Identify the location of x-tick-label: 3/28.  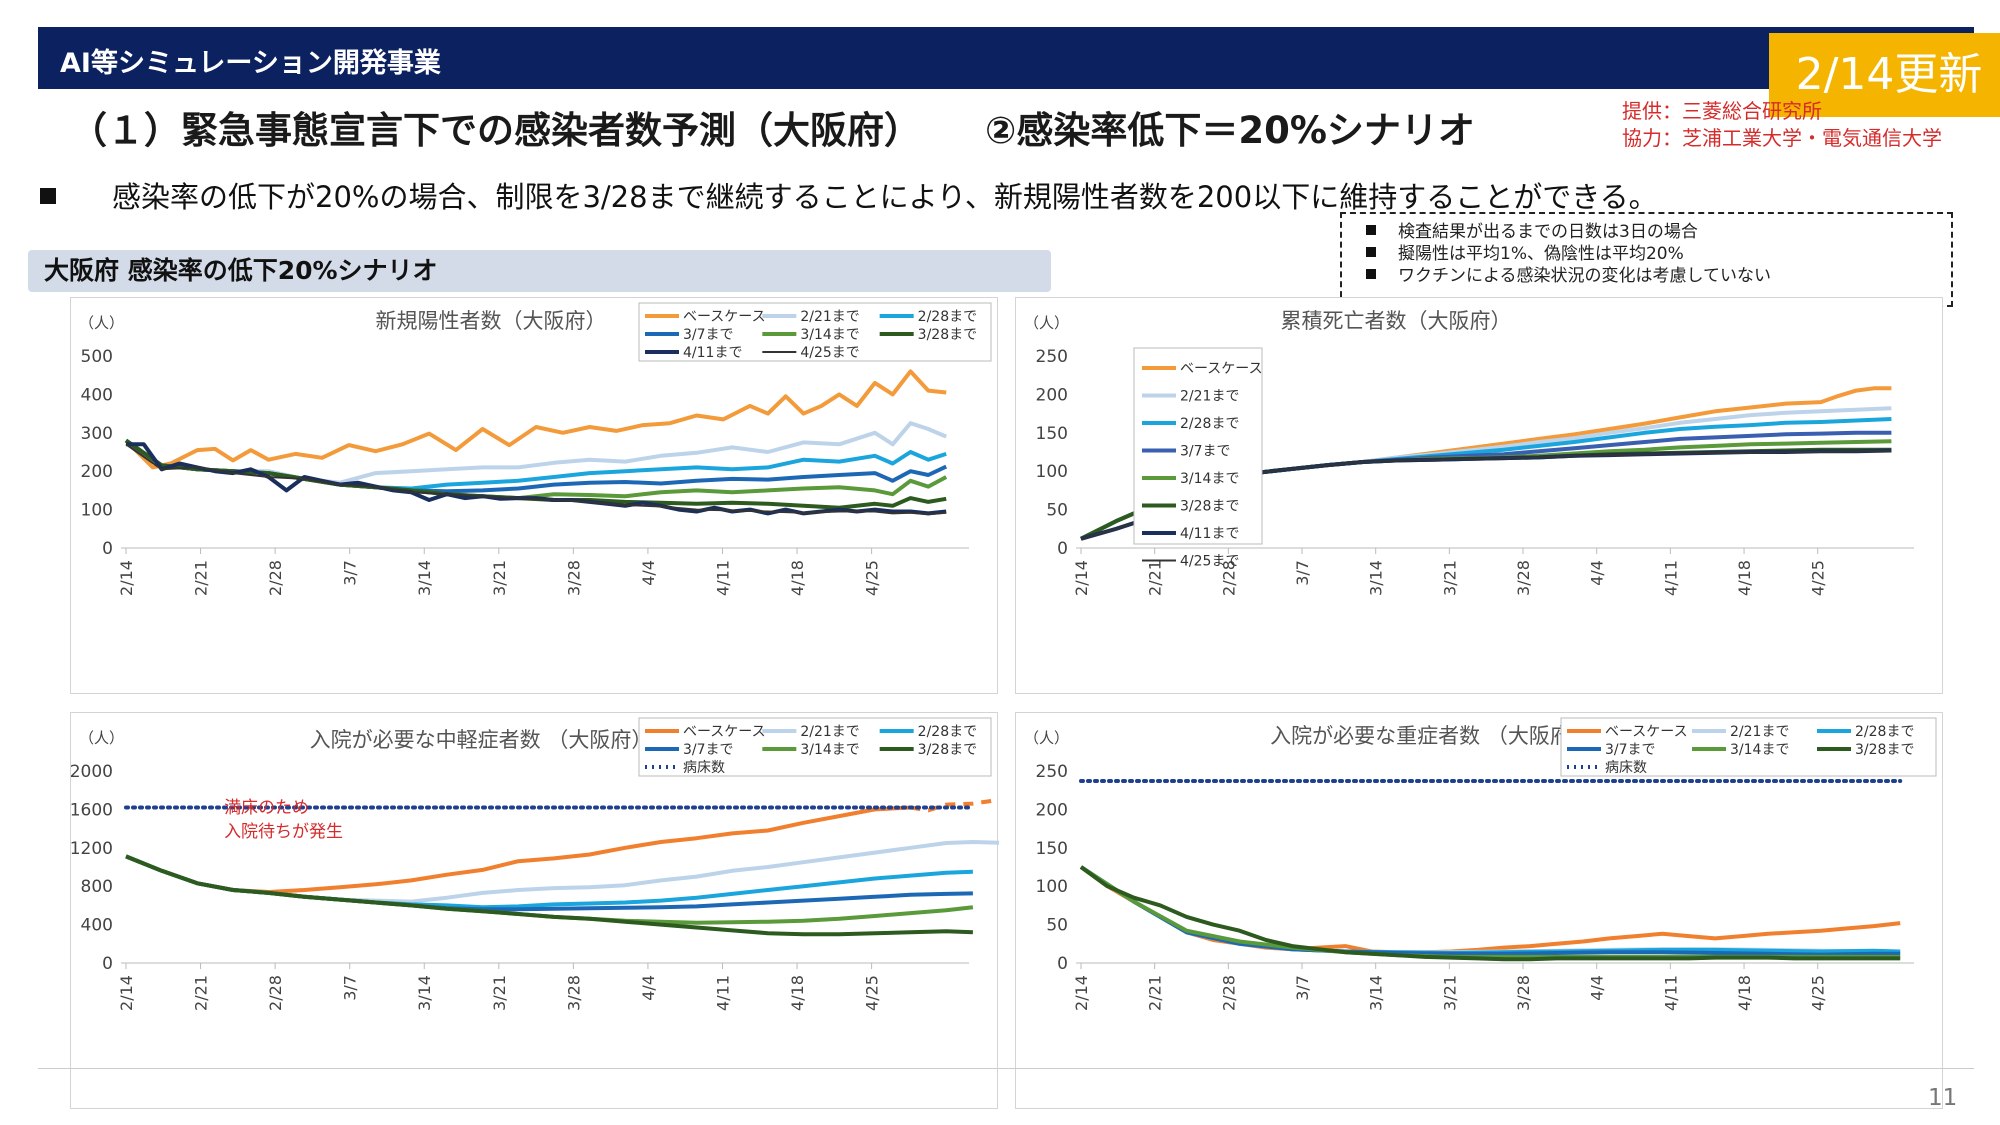
(1523, 578).